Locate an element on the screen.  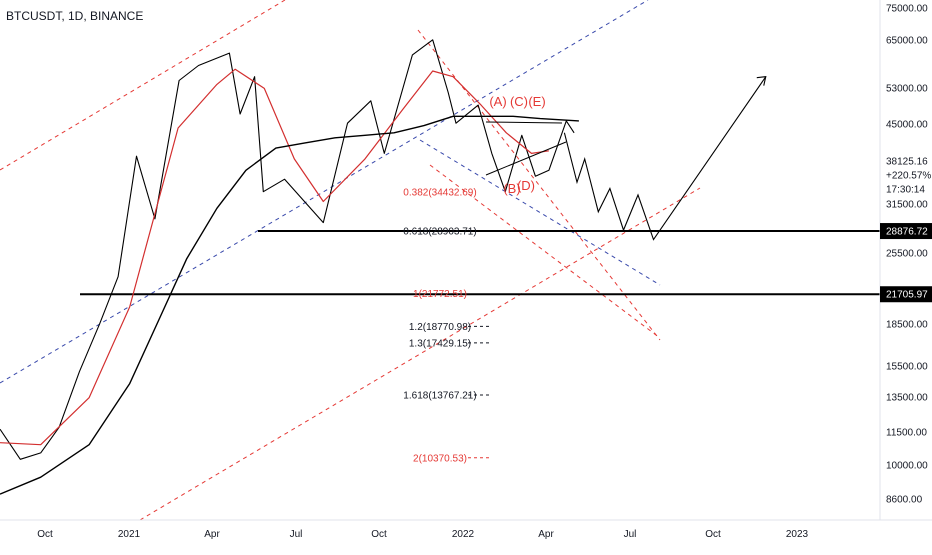
fib-level-label: 0.618(28903.71) is located at coordinates (439, 231).